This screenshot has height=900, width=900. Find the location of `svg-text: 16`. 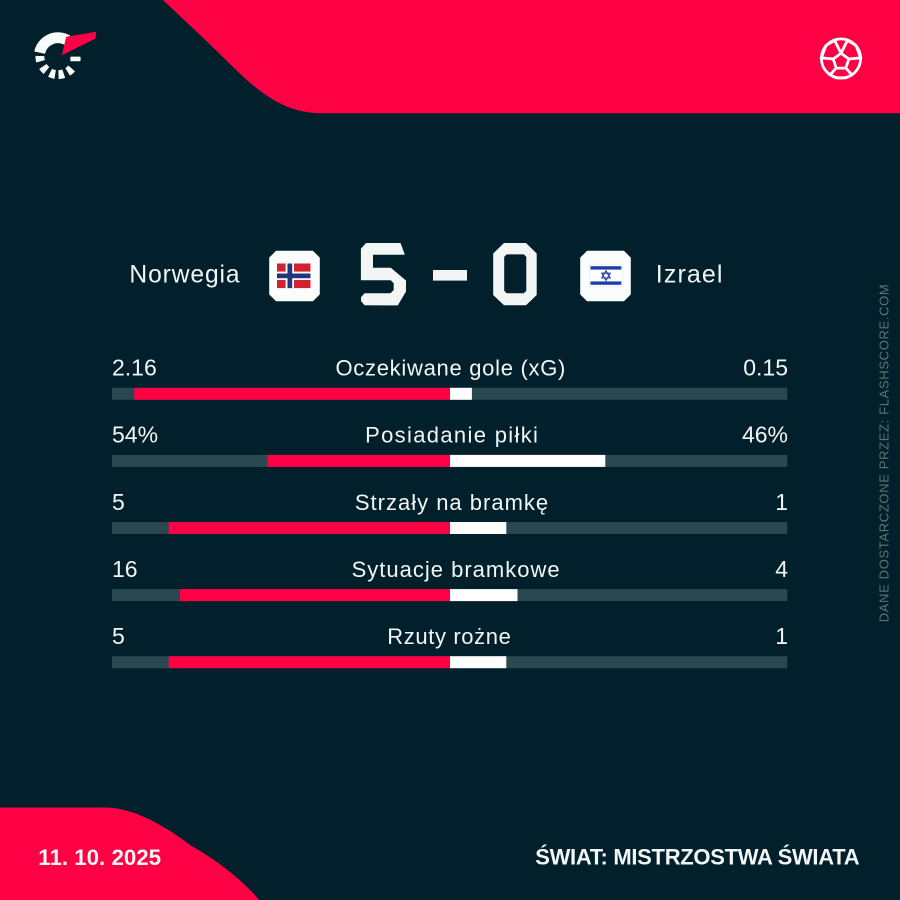

svg-text: 16 is located at coordinates (125, 569).